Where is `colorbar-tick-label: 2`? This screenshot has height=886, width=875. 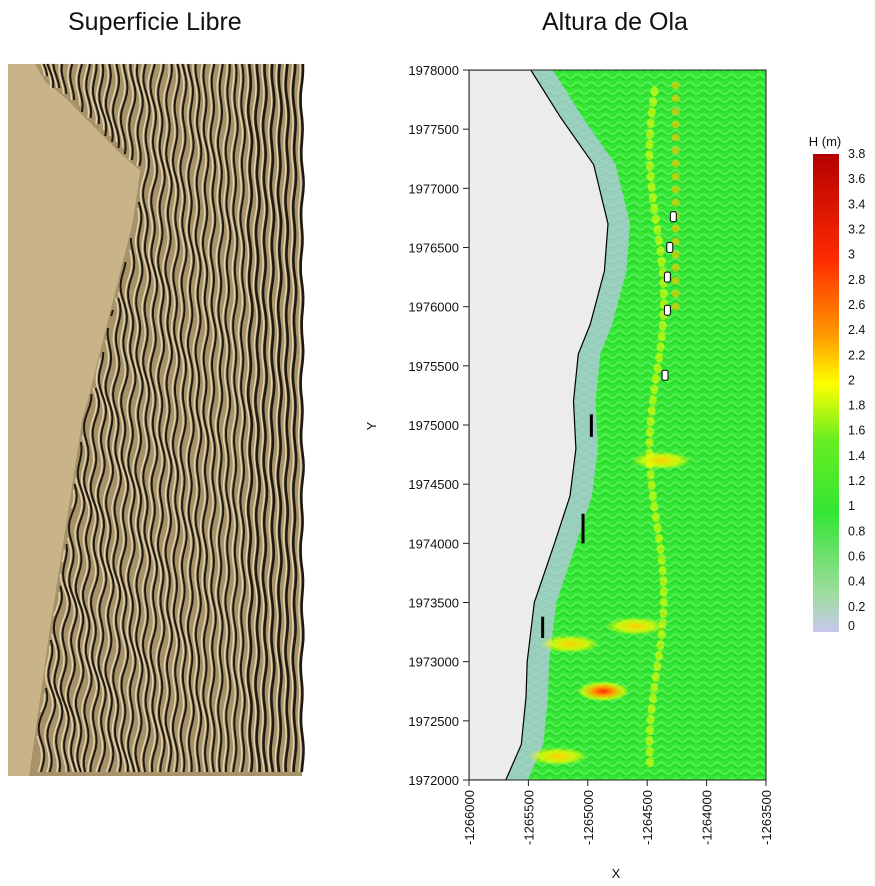 colorbar-tick-label: 2 is located at coordinates (851, 380).